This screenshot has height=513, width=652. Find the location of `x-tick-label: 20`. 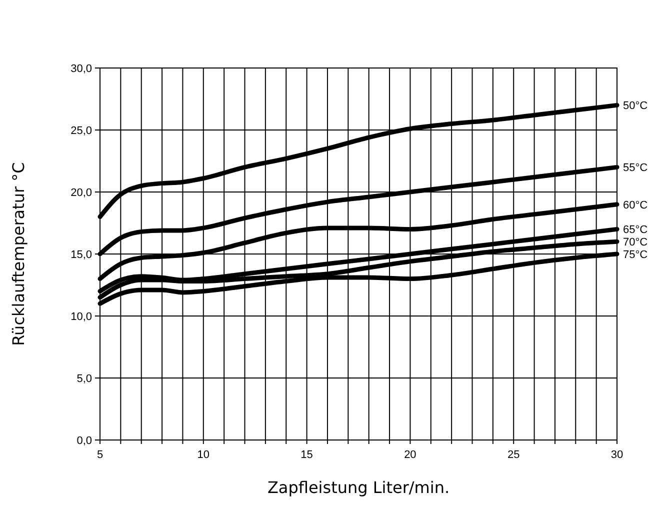

x-tick-label: 20 is located at coordinates (410, 455).